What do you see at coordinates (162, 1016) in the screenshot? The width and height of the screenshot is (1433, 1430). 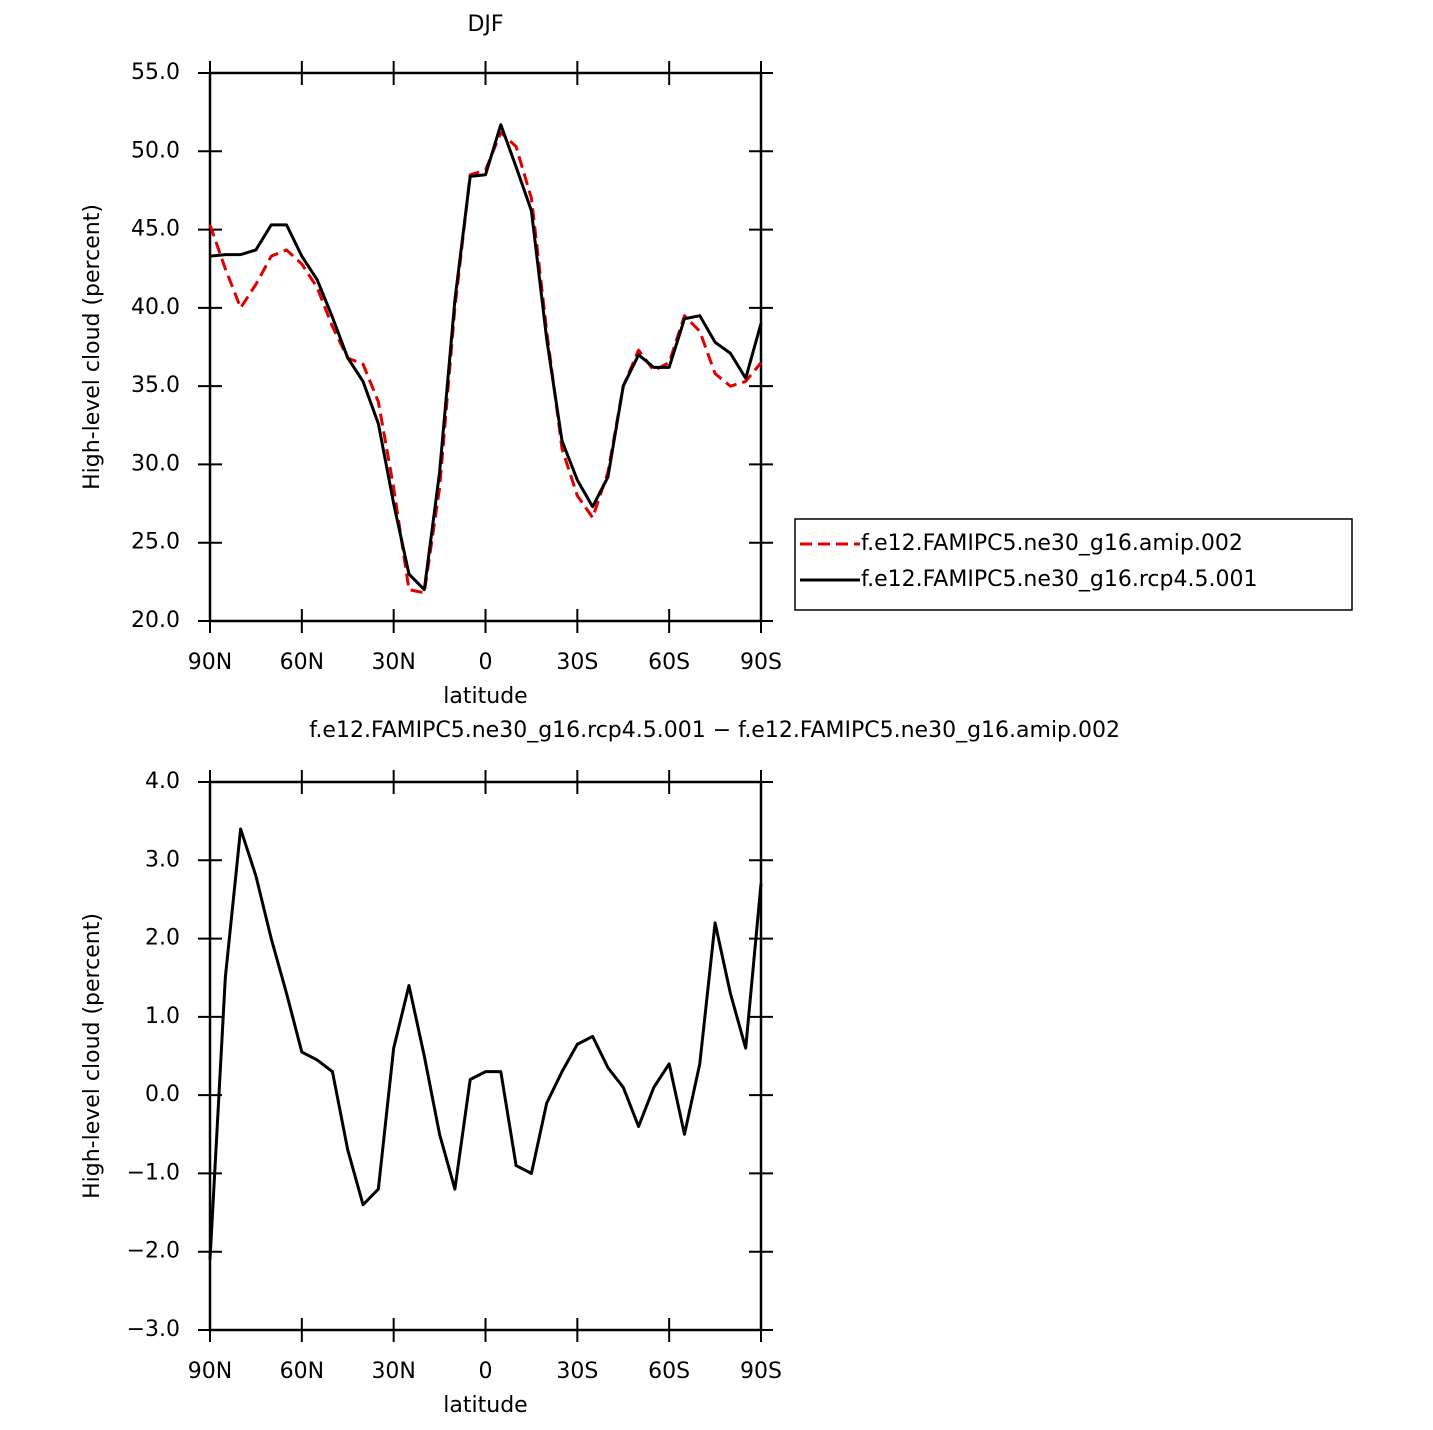 I see `y-tick-label: 1.0` at bounding box center [162, 1016].